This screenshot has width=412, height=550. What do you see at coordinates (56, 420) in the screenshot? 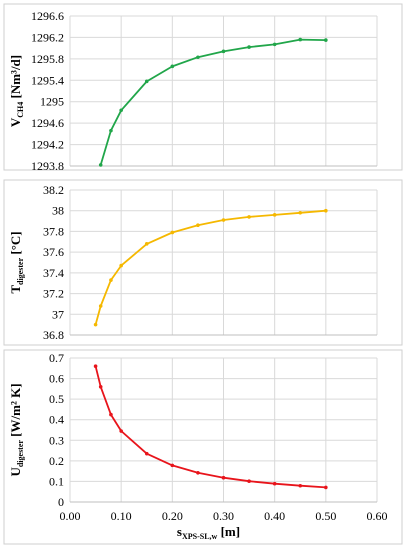
I see `y-tick-label: 0.4` at bounding box center [56, 420].